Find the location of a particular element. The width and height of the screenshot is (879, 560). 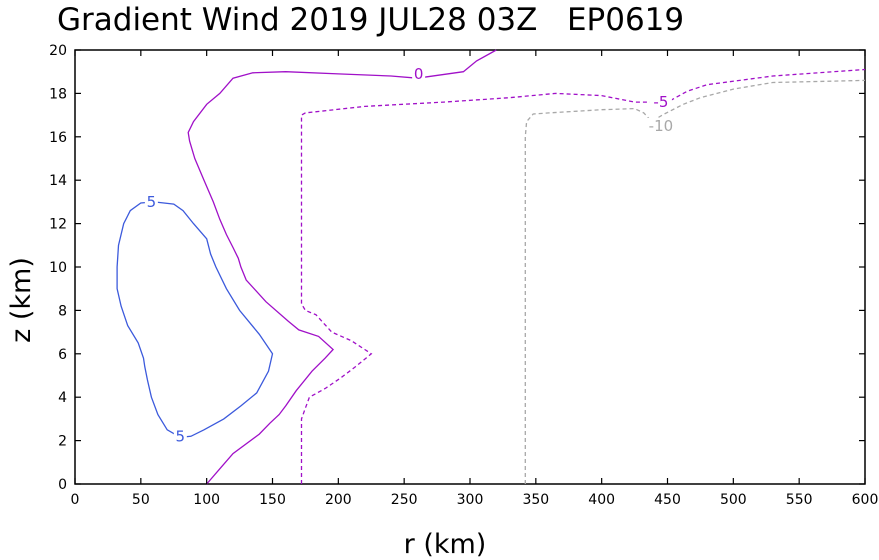

y-tick-label: 16 is located at coordinates (58, 138).